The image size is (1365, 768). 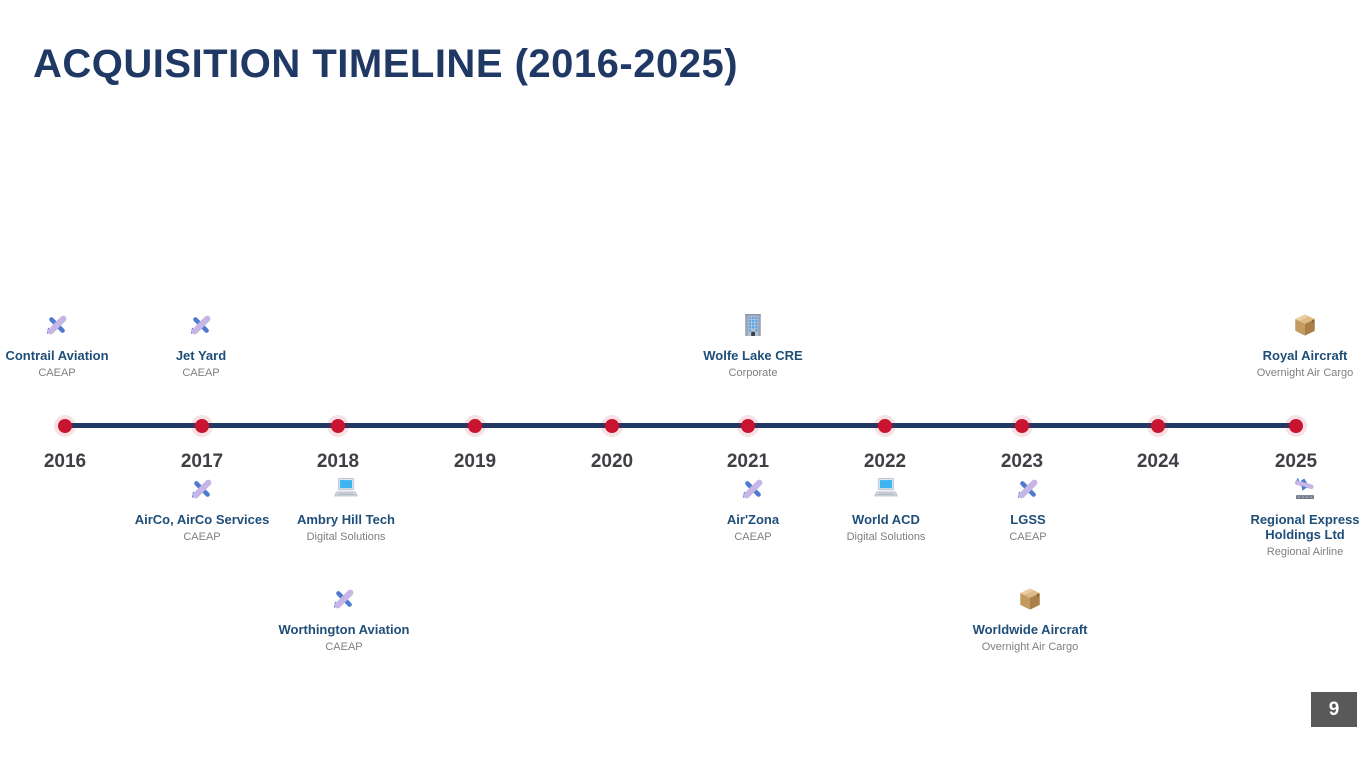 What do you see at coordinates (1028, 509) in the screenshot?
I see `acquisition-entry: LGSS CAEAP` at bounding box center [1028, 509].